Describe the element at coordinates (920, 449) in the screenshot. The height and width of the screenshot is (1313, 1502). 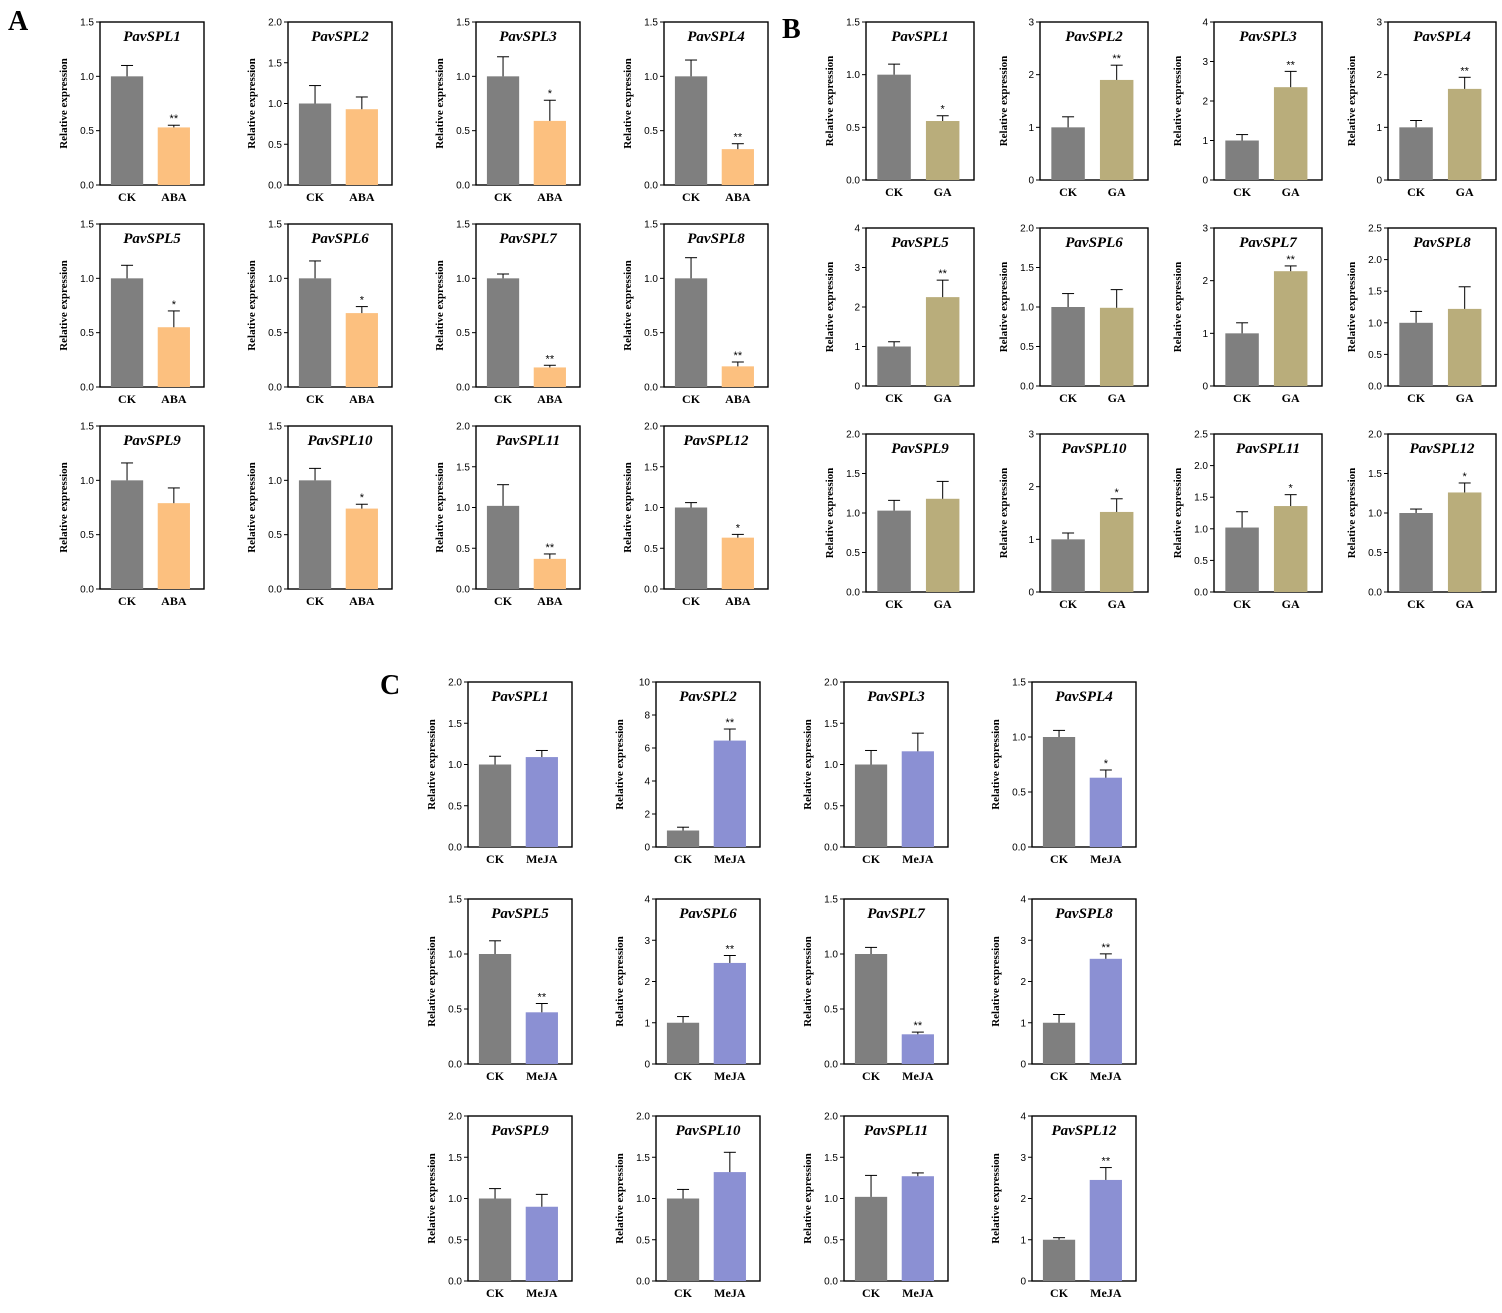
I see `gene-title: PavSPL9` at that location.